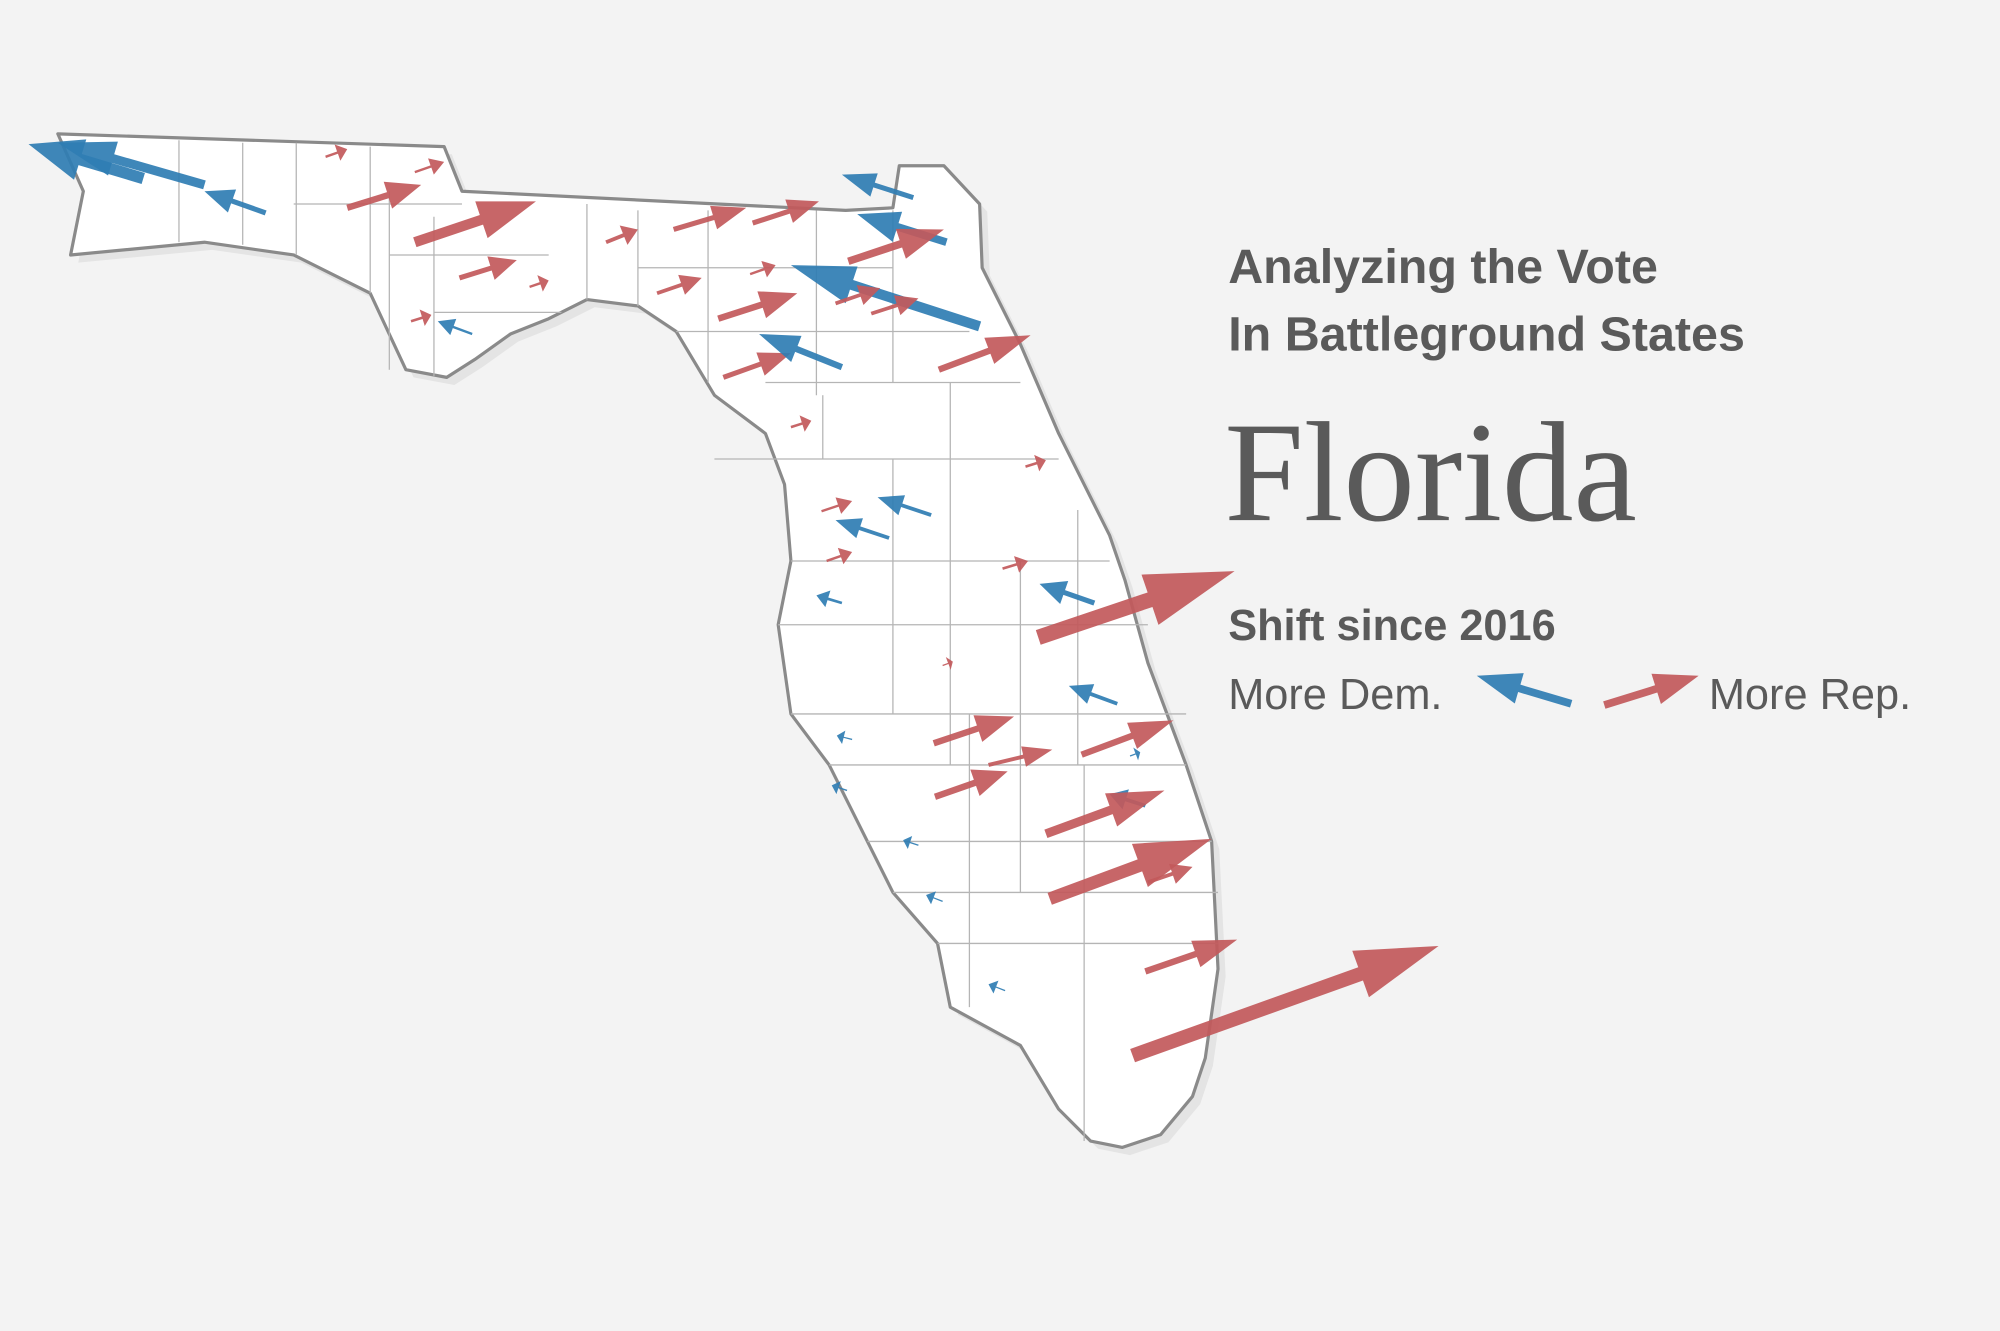 Image resolution: width=2000 pixels, height=1331 pixels. Describe the element at coordinates (1486, 335) in the screenshot. I see `kicker-line: In Battleground States` at that location.